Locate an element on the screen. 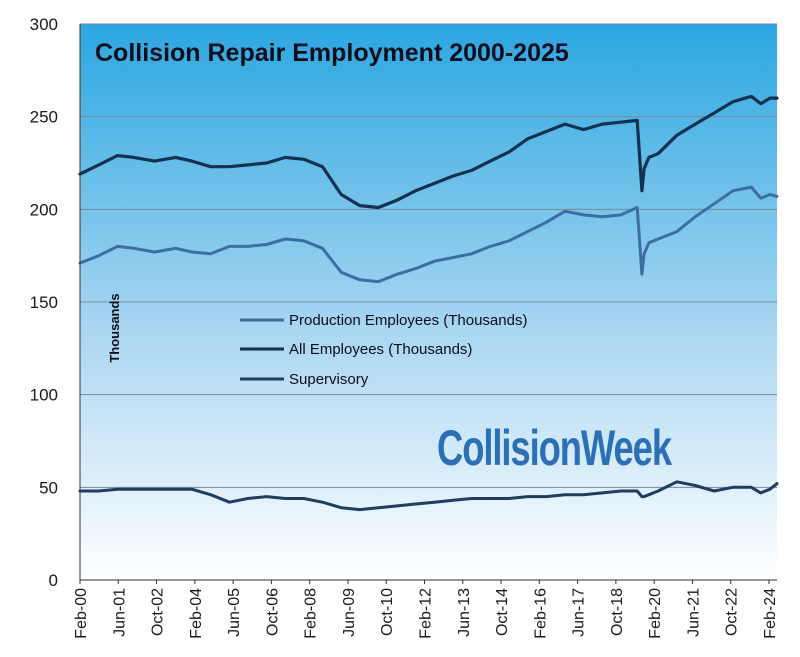  x-tick-label: Feb-20 is located at coordinates (655, 613).